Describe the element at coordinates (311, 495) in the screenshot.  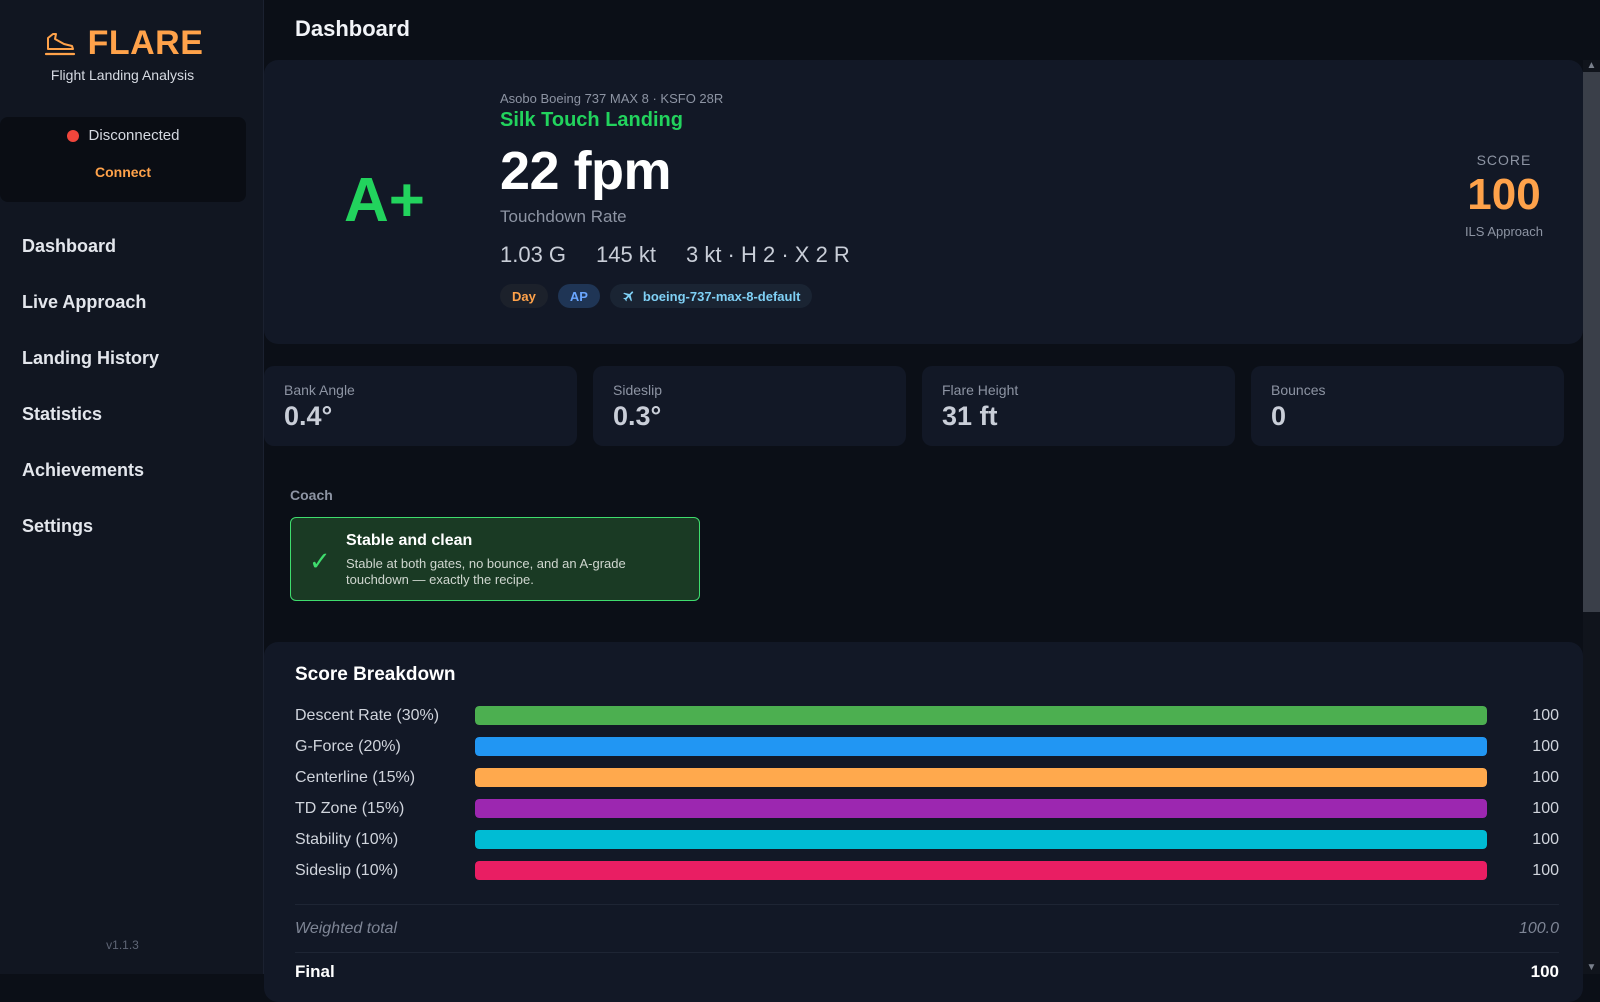
I see `coach-title: Coach` at that location.